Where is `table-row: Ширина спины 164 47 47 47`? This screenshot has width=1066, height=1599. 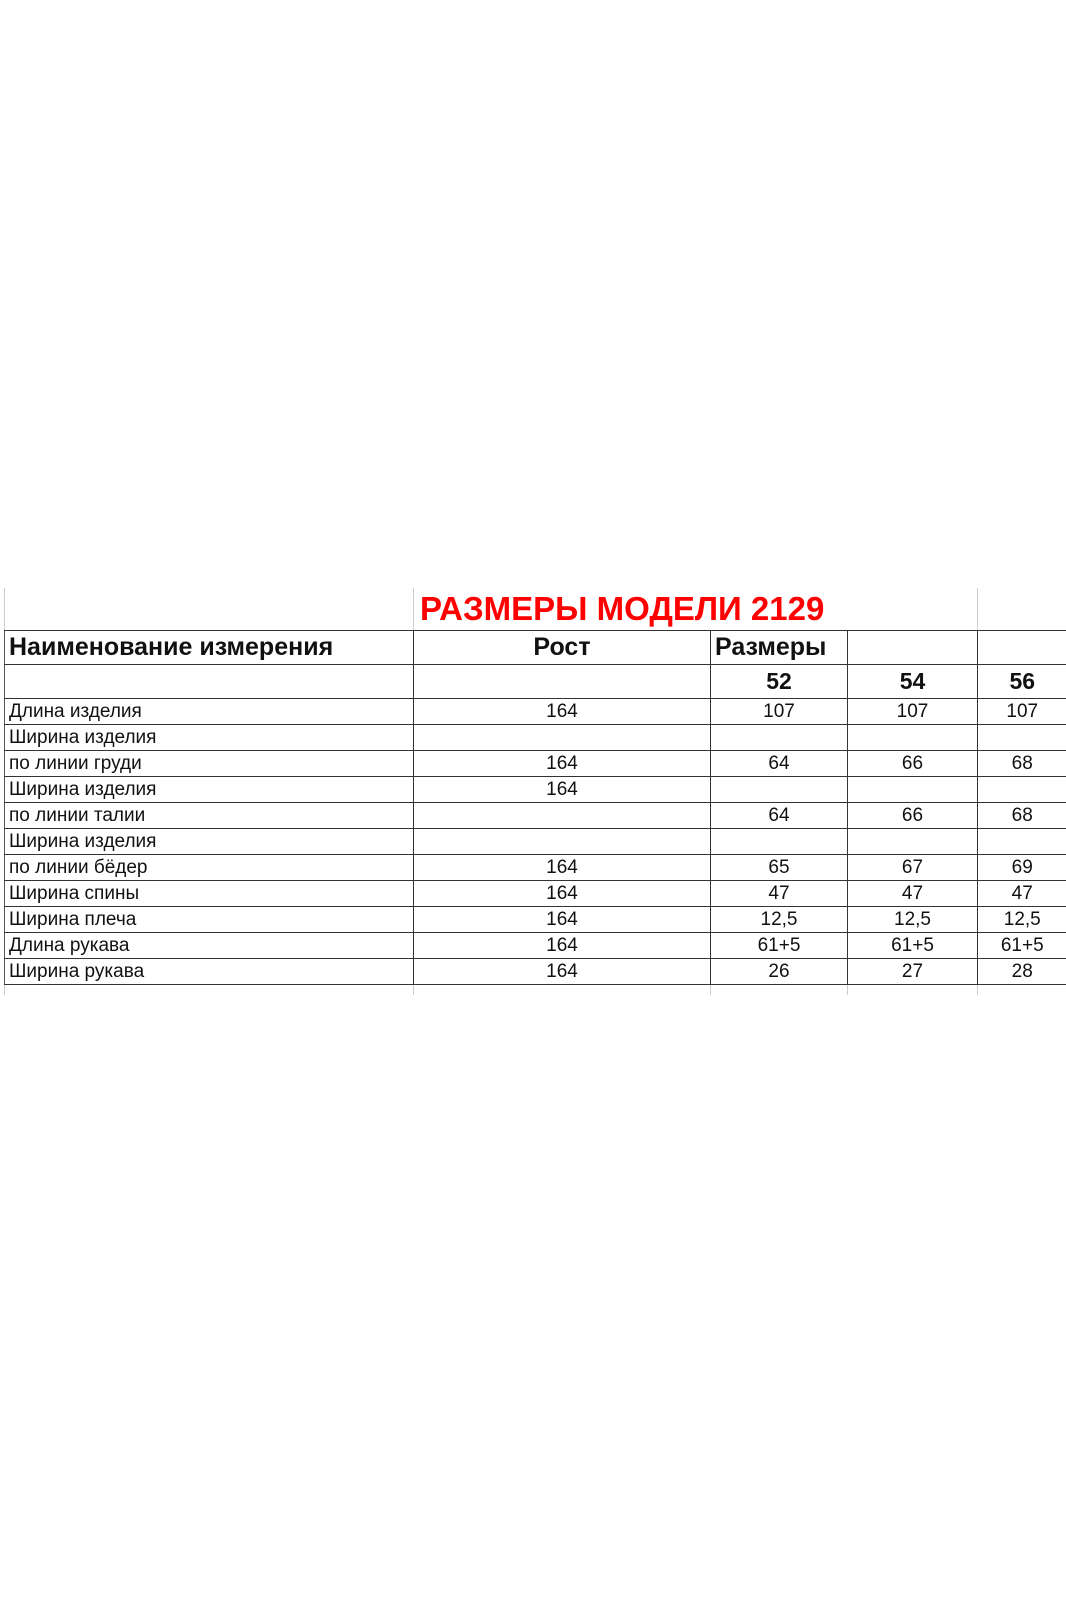
table-row: Ширина спины 164 47 47 47 is located at coordinates (535, 893).